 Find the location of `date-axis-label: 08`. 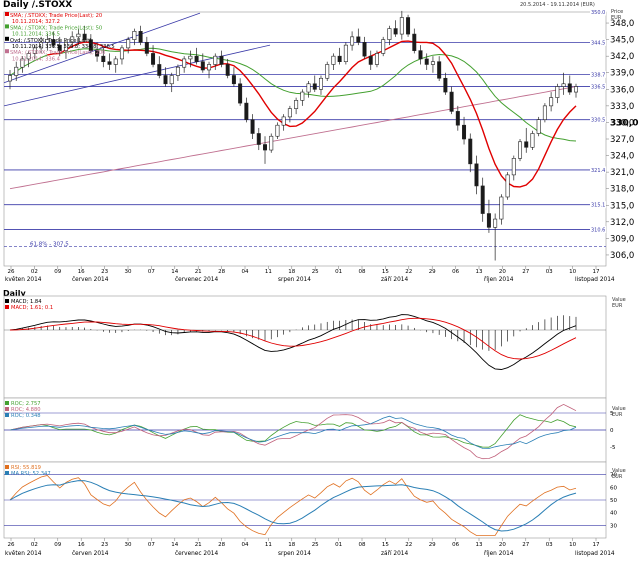

date-axis-label: 08 is located at coordinates (362, 272).